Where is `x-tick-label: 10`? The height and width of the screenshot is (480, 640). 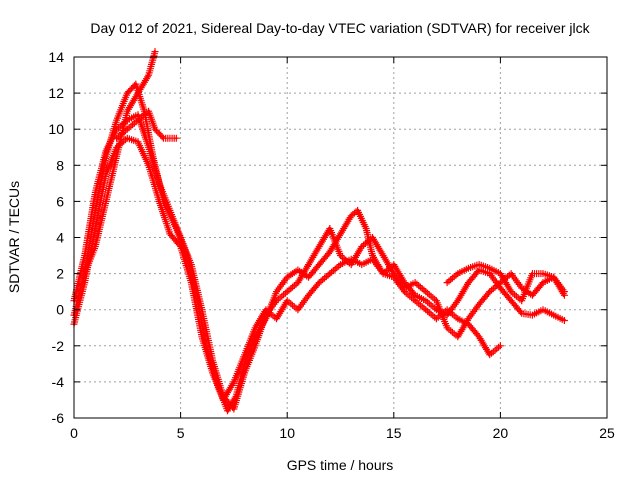 x-tick-label: 10 is located at coordinates (287, 433).